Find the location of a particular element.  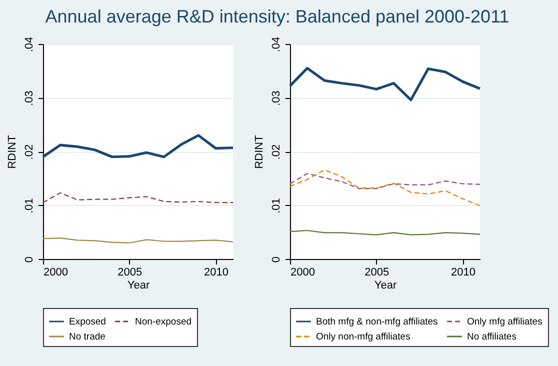

legend-label: No trade is located at coordinates (87, 337).